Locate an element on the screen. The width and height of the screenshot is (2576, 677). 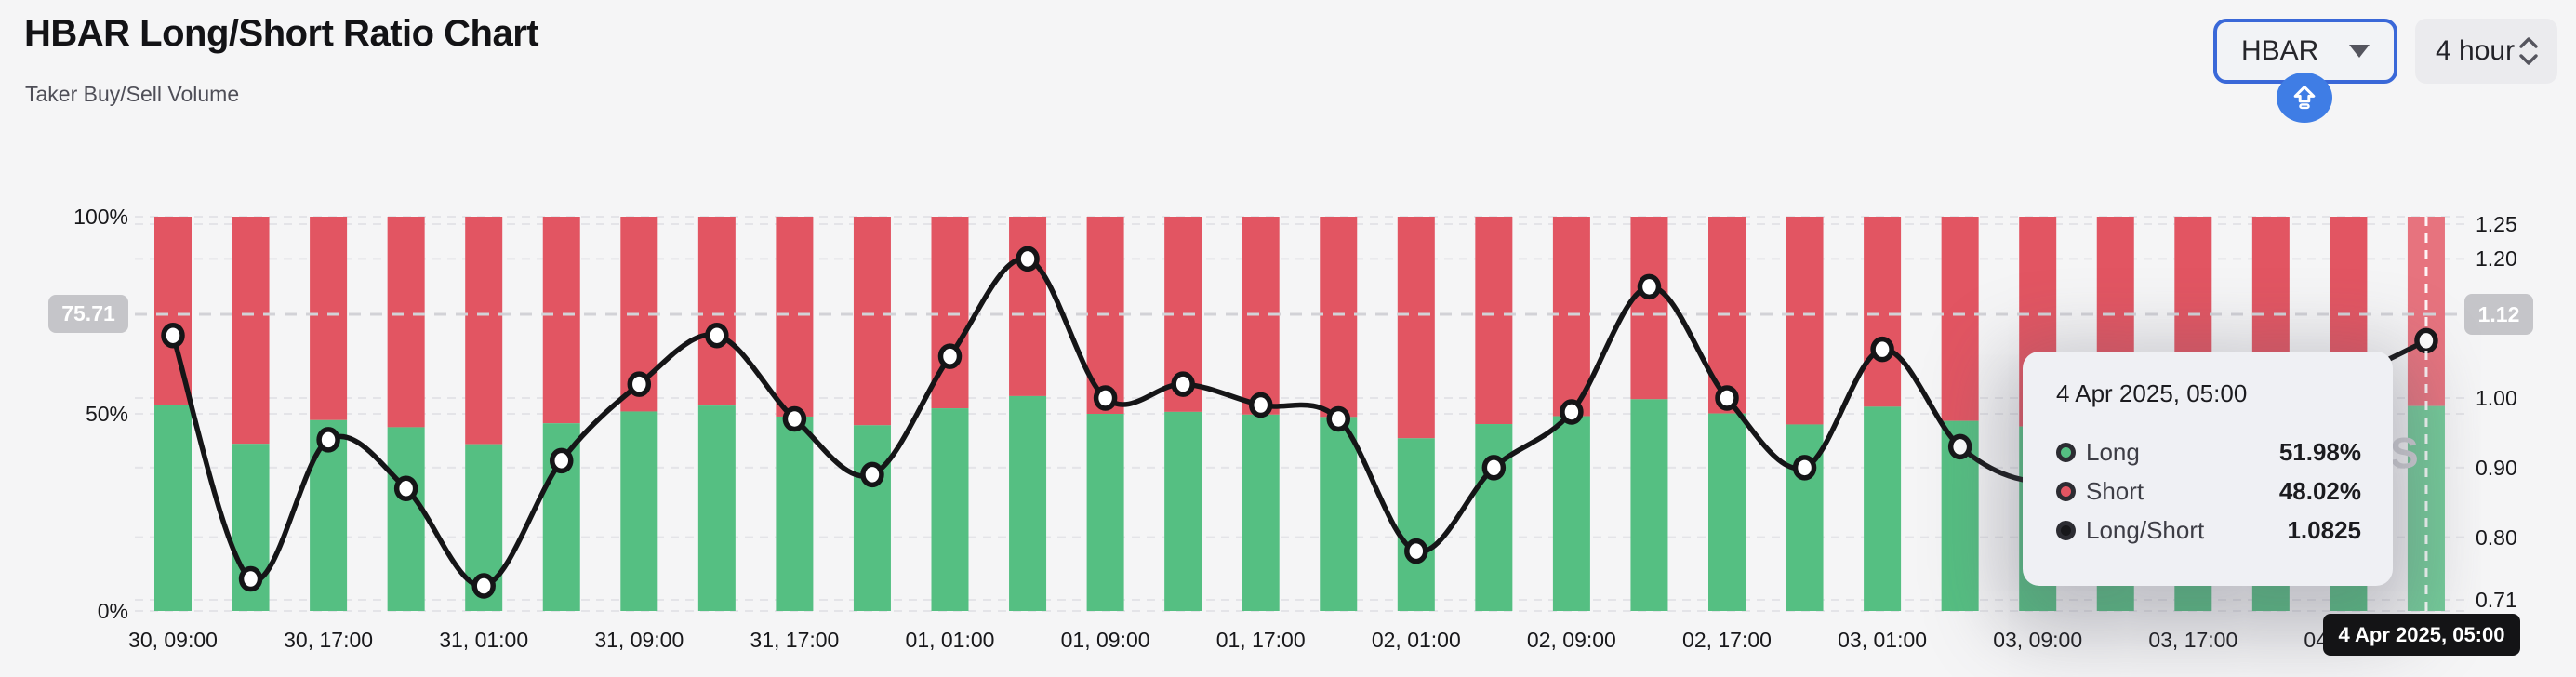
hovered-bar-highlight is located at coordinates (2426, 414).